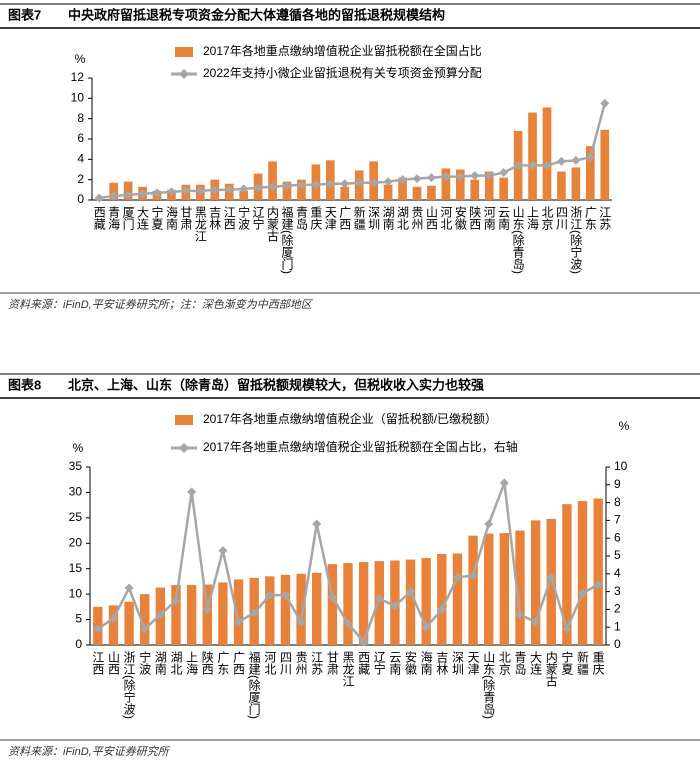 The height and width of the screenshot is (772, 700). I want to click on y-tick-label: 8, so click(80, 118).